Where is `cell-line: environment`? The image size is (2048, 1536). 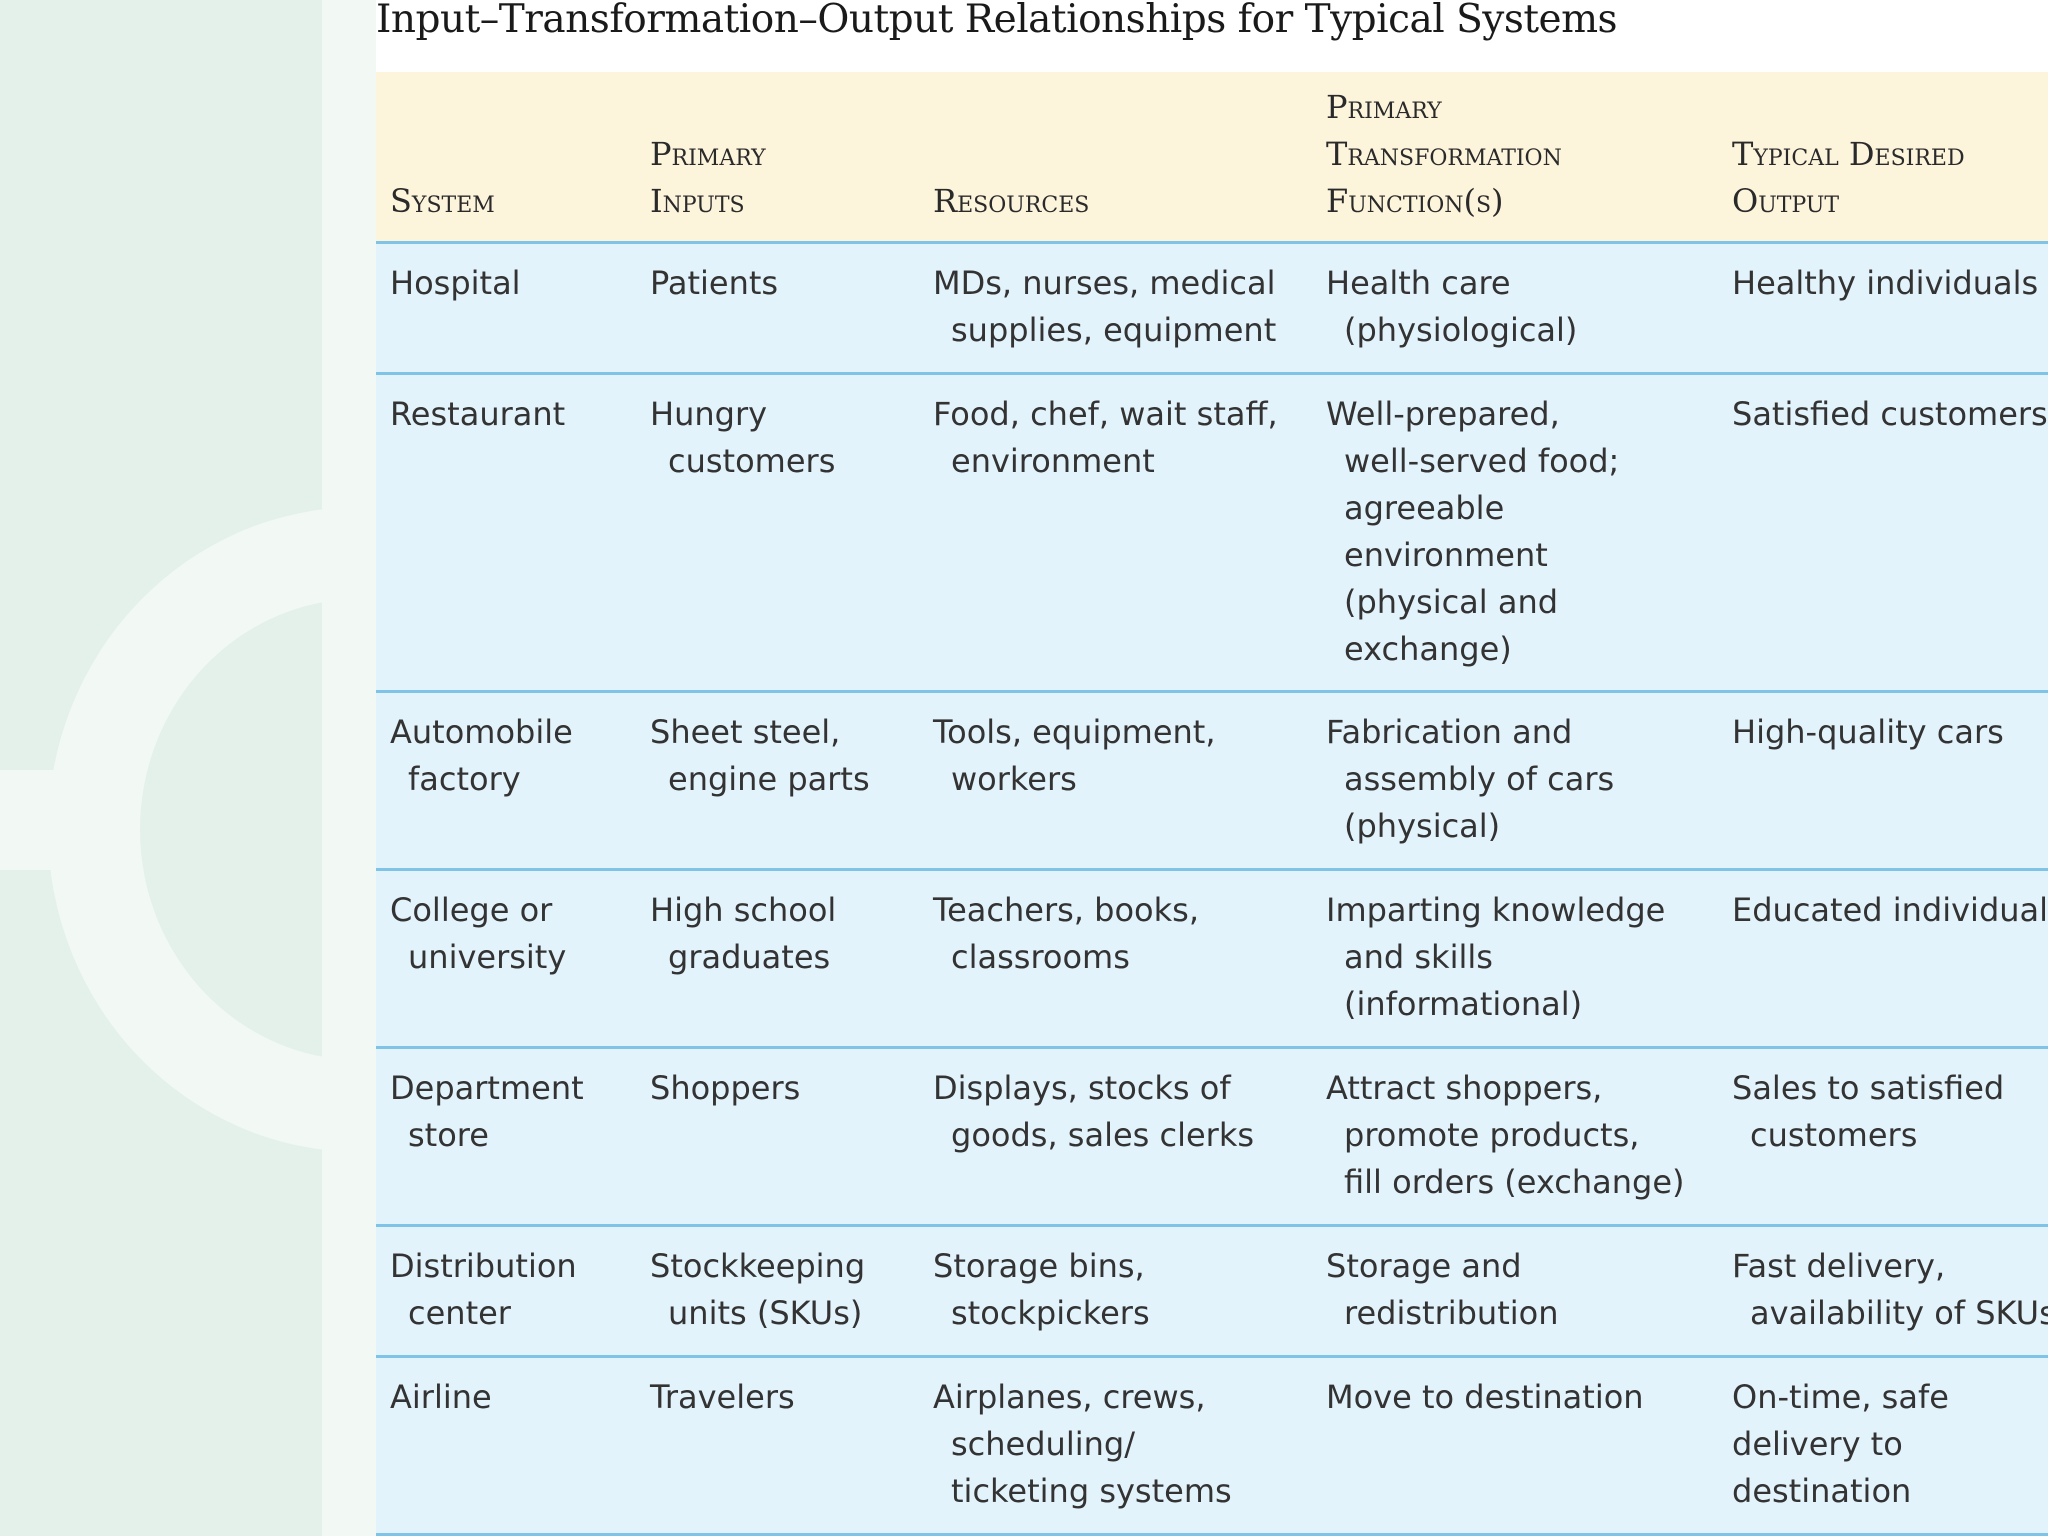 cell-line: environment is located at coordinates (1053, 460).